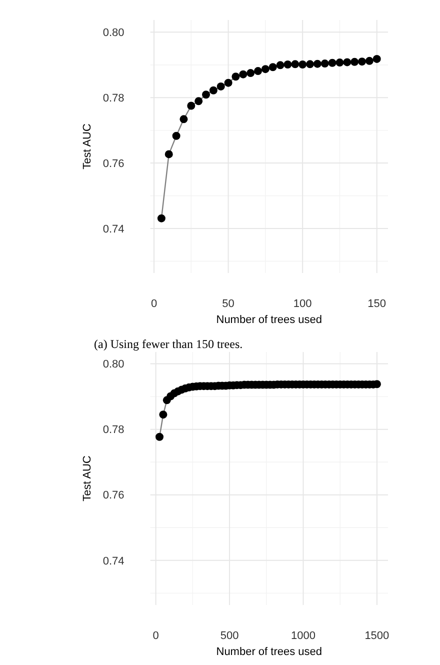  What do you see at coordinates (377, 636) in the screenshot?
I see `x-tick-label: 1500` at bounding box center [377, 636].